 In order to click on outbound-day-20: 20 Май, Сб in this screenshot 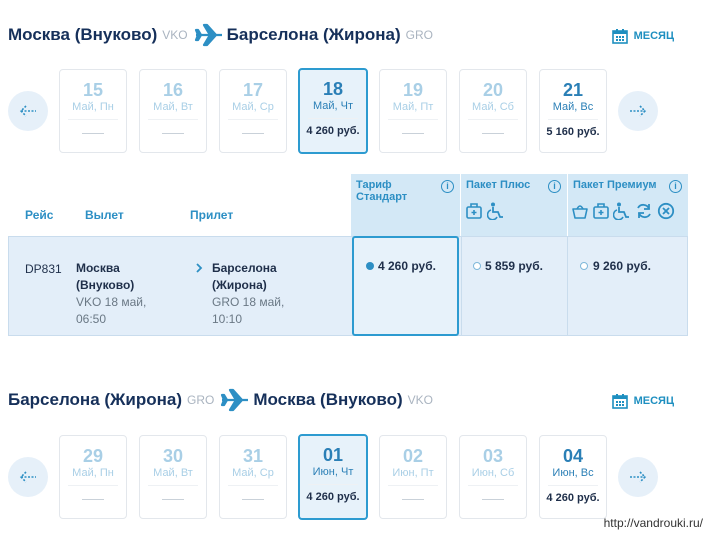, I will do `click(493, 111)`.